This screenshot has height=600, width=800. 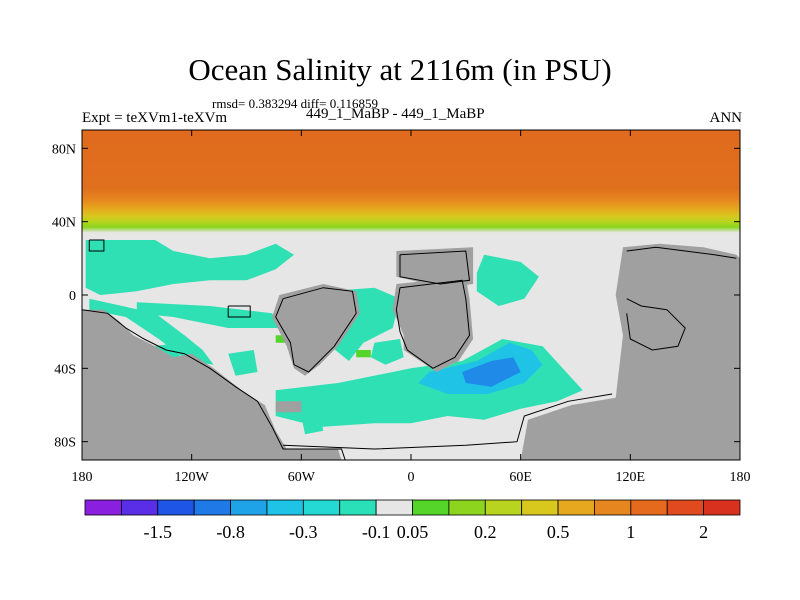 I want to click on y-tick-label: 40S, so click(x=65, y=369).